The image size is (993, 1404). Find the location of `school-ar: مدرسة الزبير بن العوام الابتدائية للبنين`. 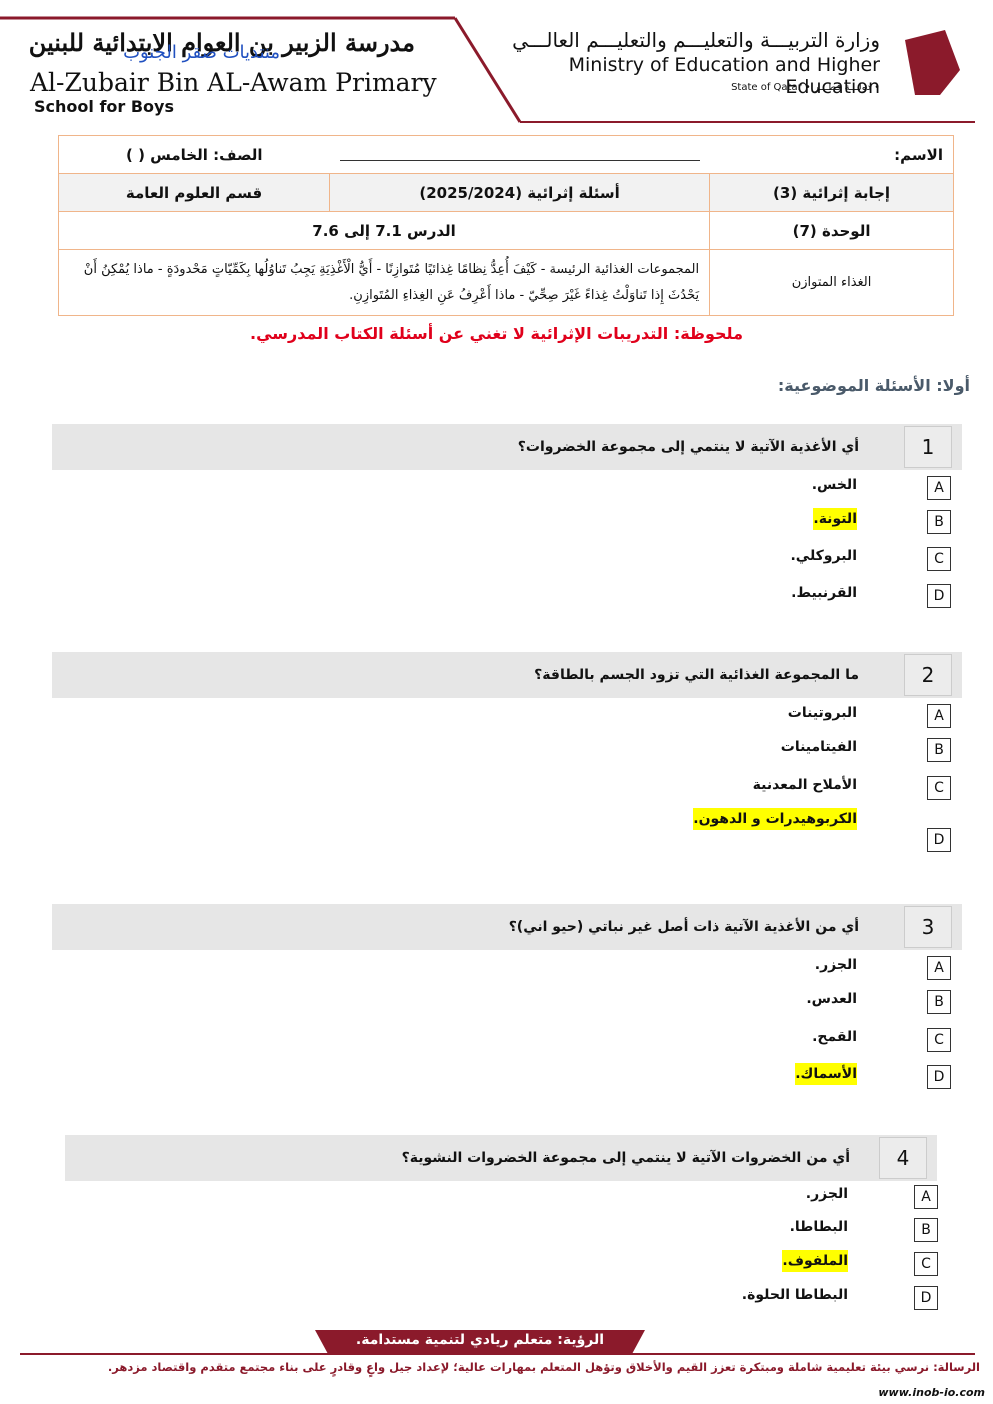

school-ar: مدرسة الزبير بن العوام الابتدائية للبنين is located at coordinates (221, 42).